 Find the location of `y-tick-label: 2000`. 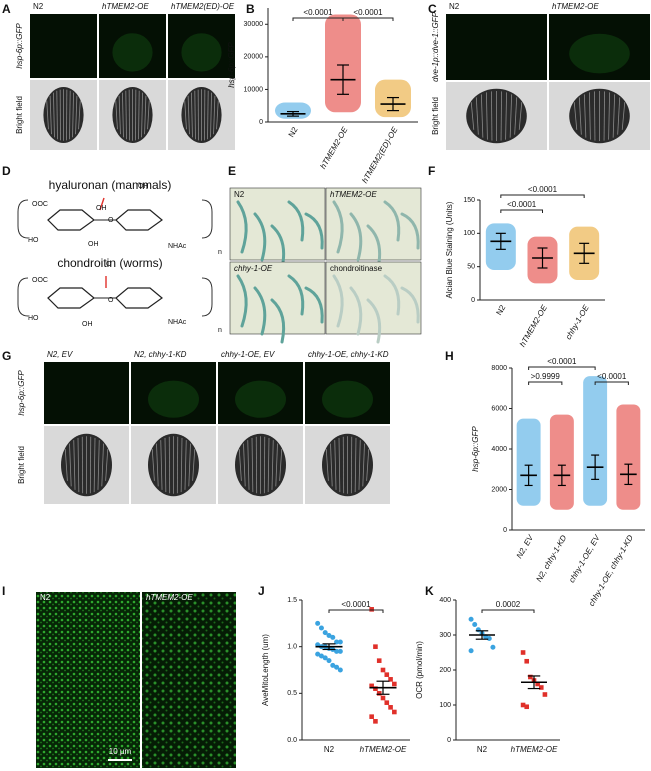

y-tick-label: 2000 is located at coordinates (499, 489).